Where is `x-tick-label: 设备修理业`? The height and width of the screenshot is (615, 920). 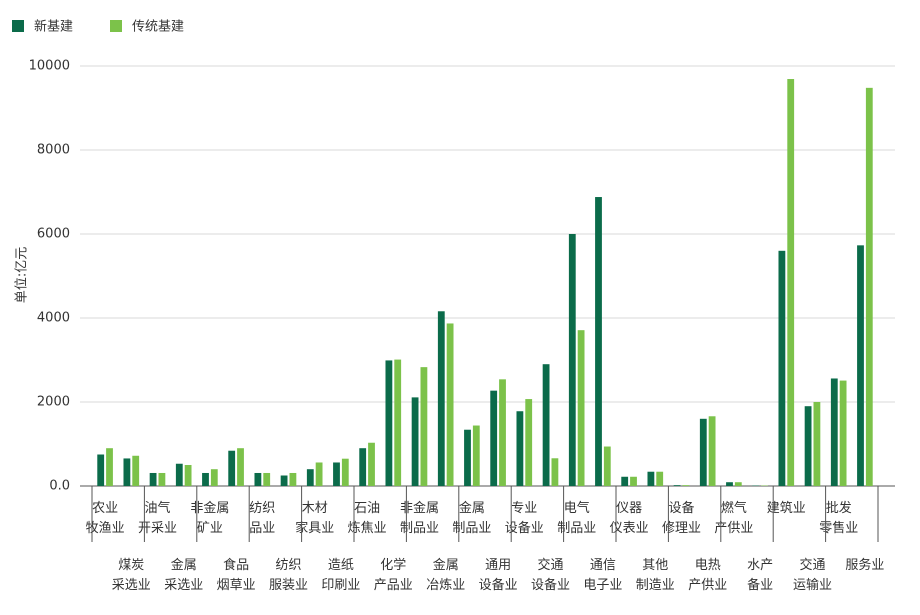
x-tick-label: 设备修理业 is located at coordinates (681, 518).